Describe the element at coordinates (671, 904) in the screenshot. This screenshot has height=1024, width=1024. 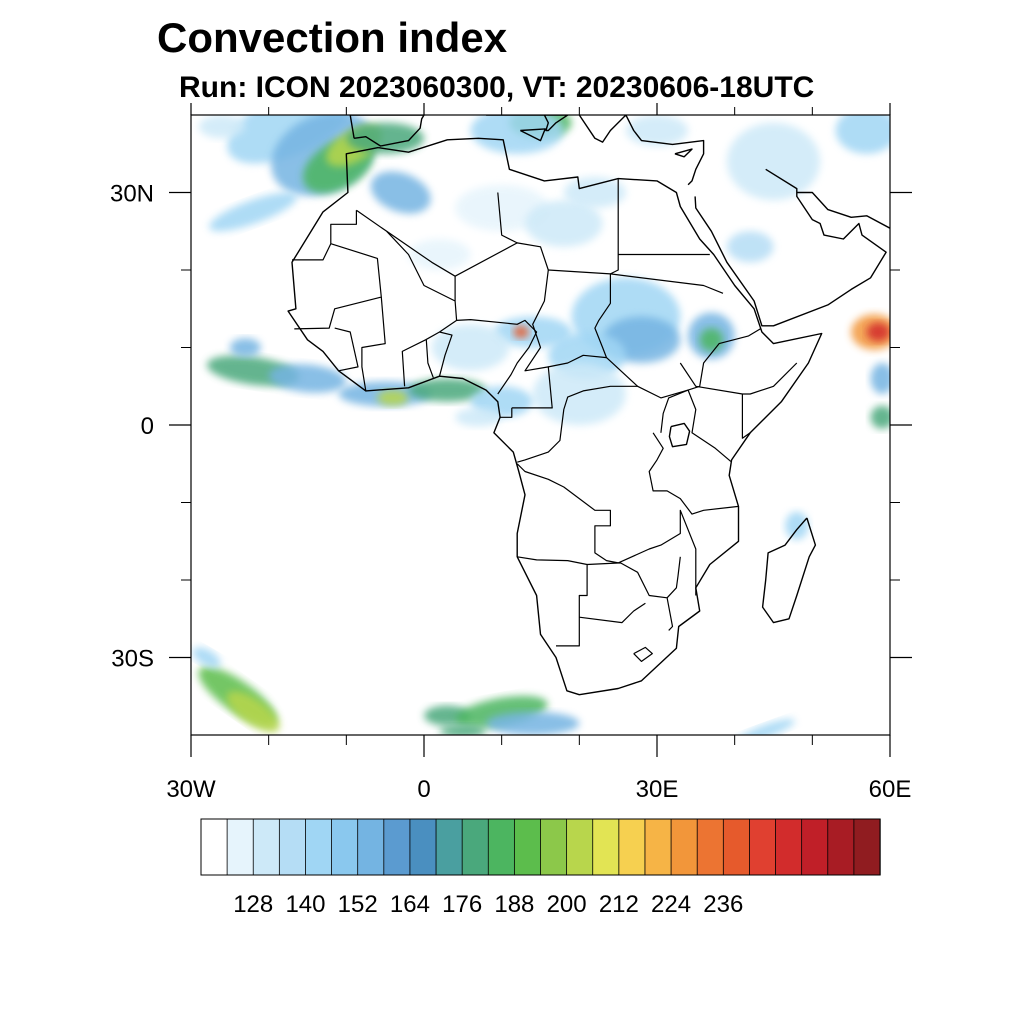
I see `colorbar-label: 224` at that location.